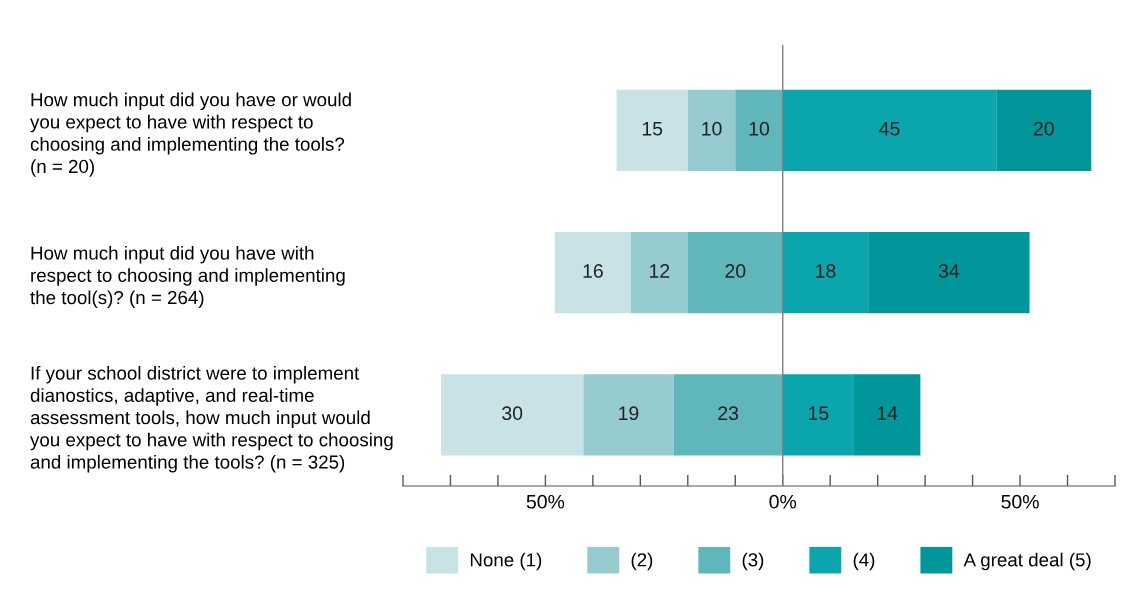 The image size is (1123, 605). I want to click on data-label: 19, so click(629, 413).